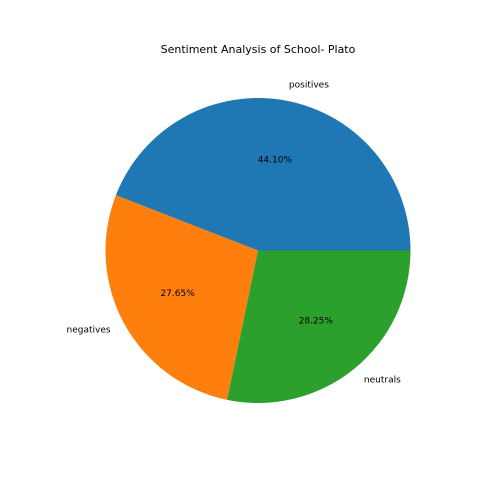  Describe the element at coordinates (275, 161) in the screenshot. I see `pie-percent-label-positives: 44.10%` at that location.